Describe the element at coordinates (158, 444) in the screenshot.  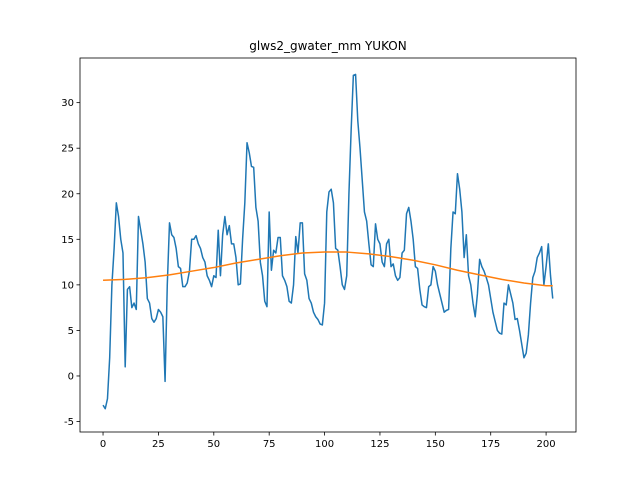
I see `x-tick-label: 25` at that location.